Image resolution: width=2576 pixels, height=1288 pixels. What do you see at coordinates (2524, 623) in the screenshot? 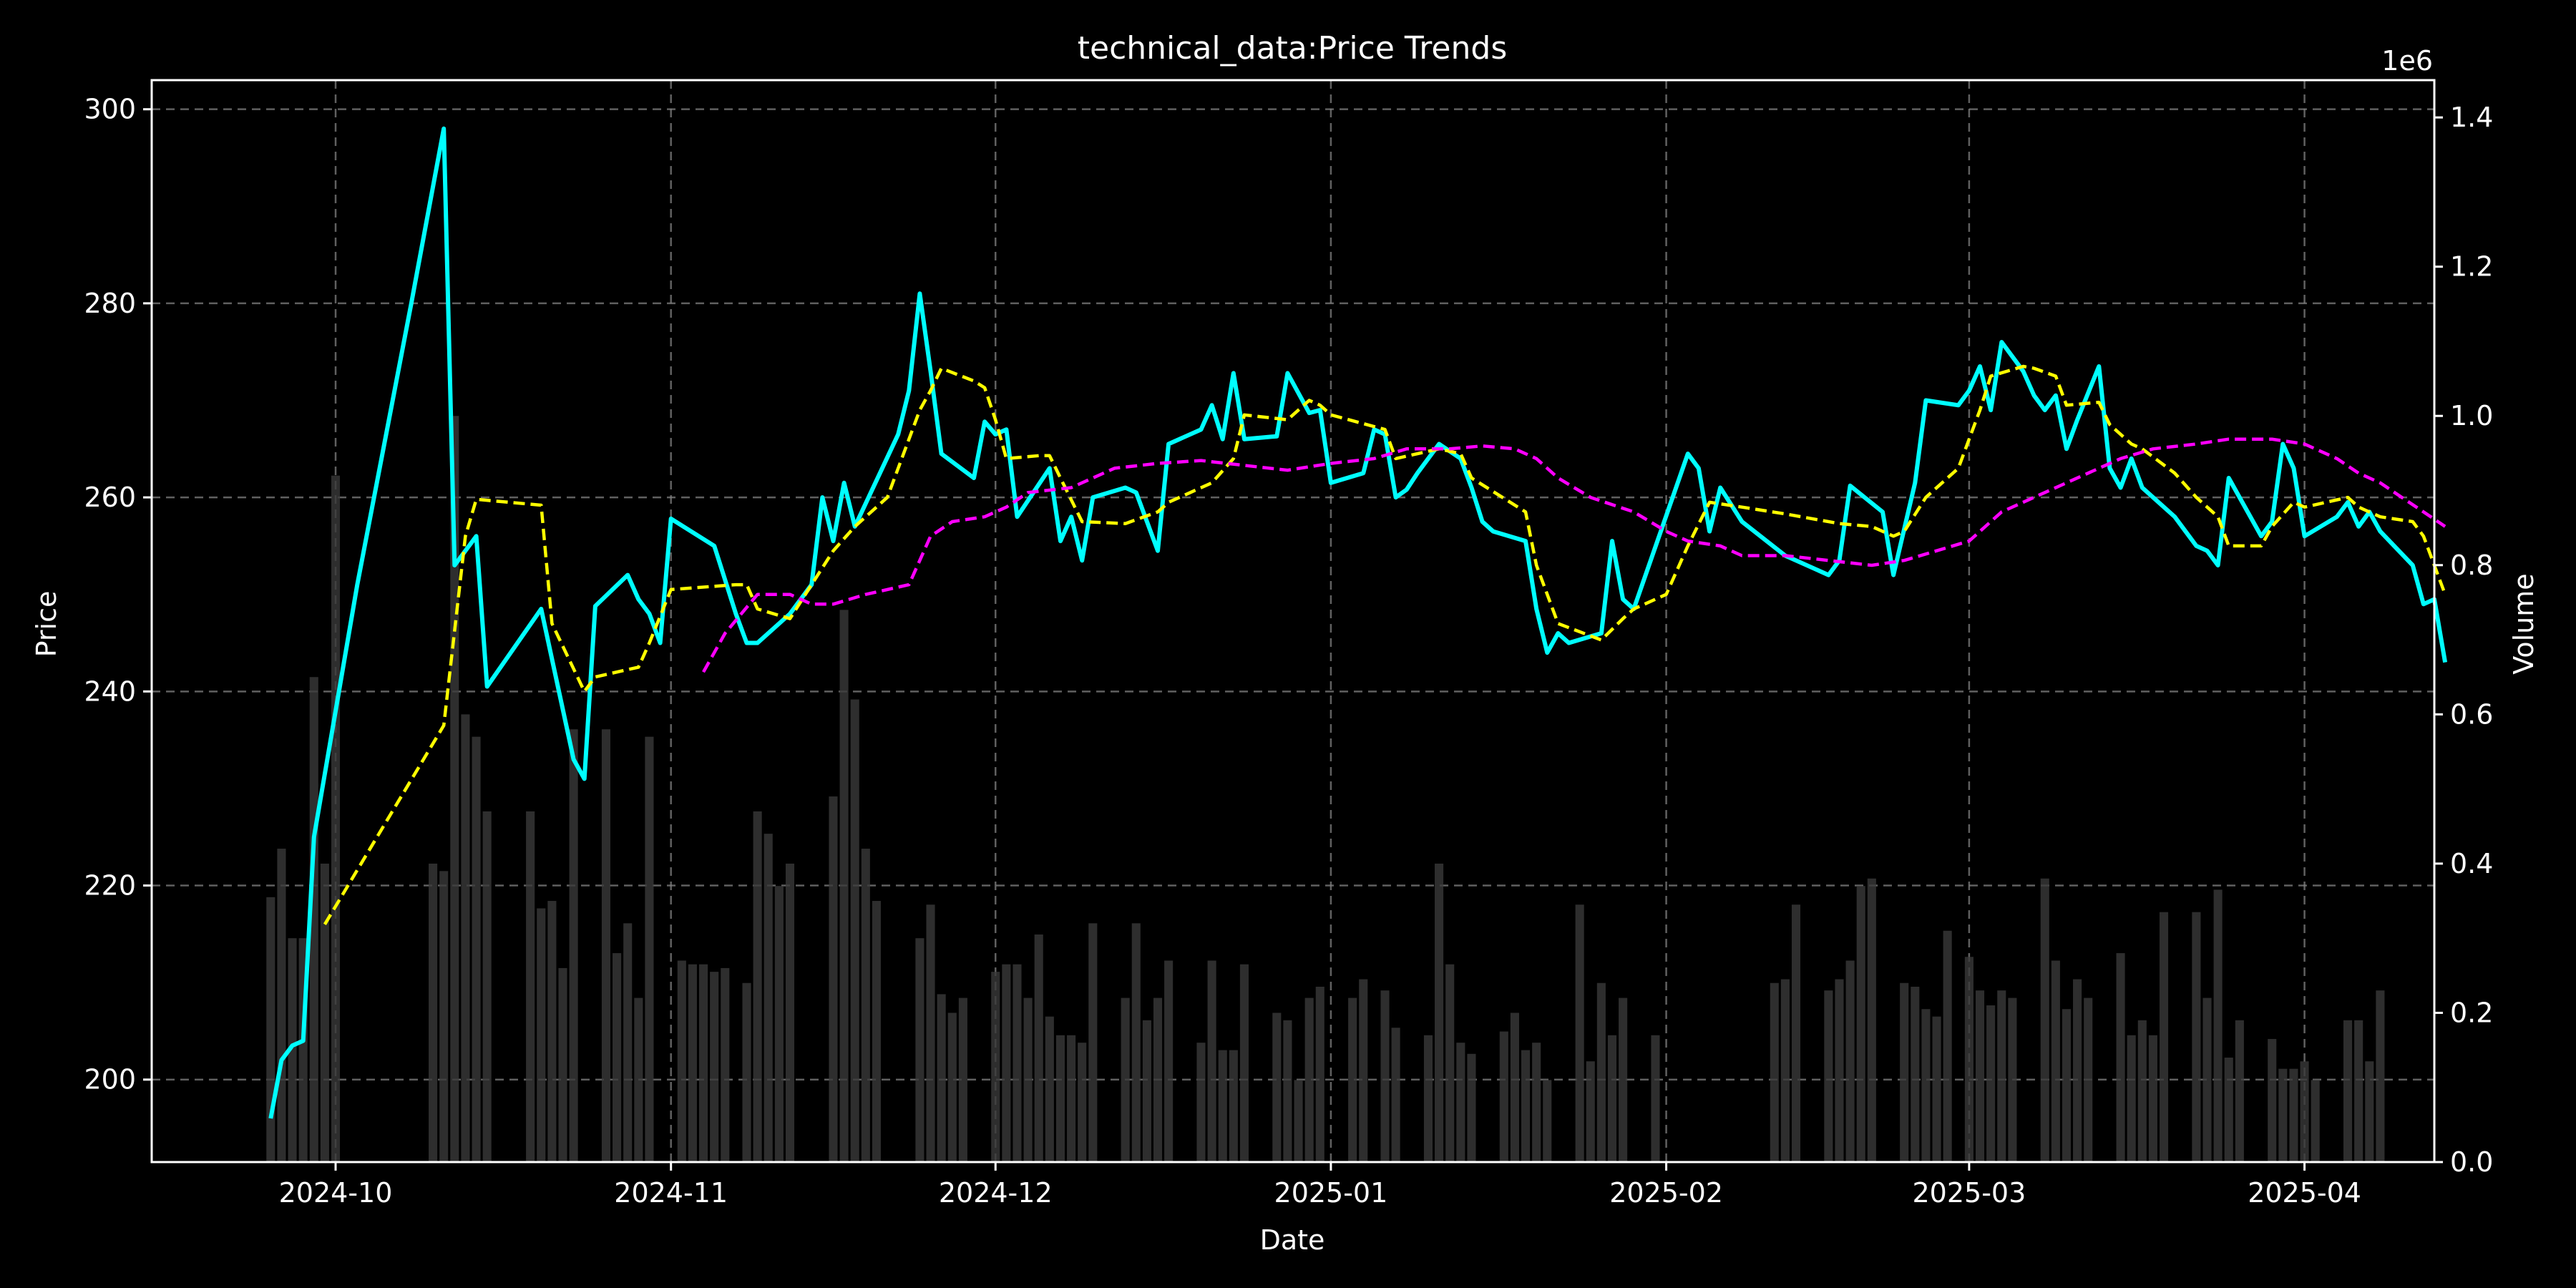
I see `y2-axis-label: Volume` at bounding box center [2524, 623].